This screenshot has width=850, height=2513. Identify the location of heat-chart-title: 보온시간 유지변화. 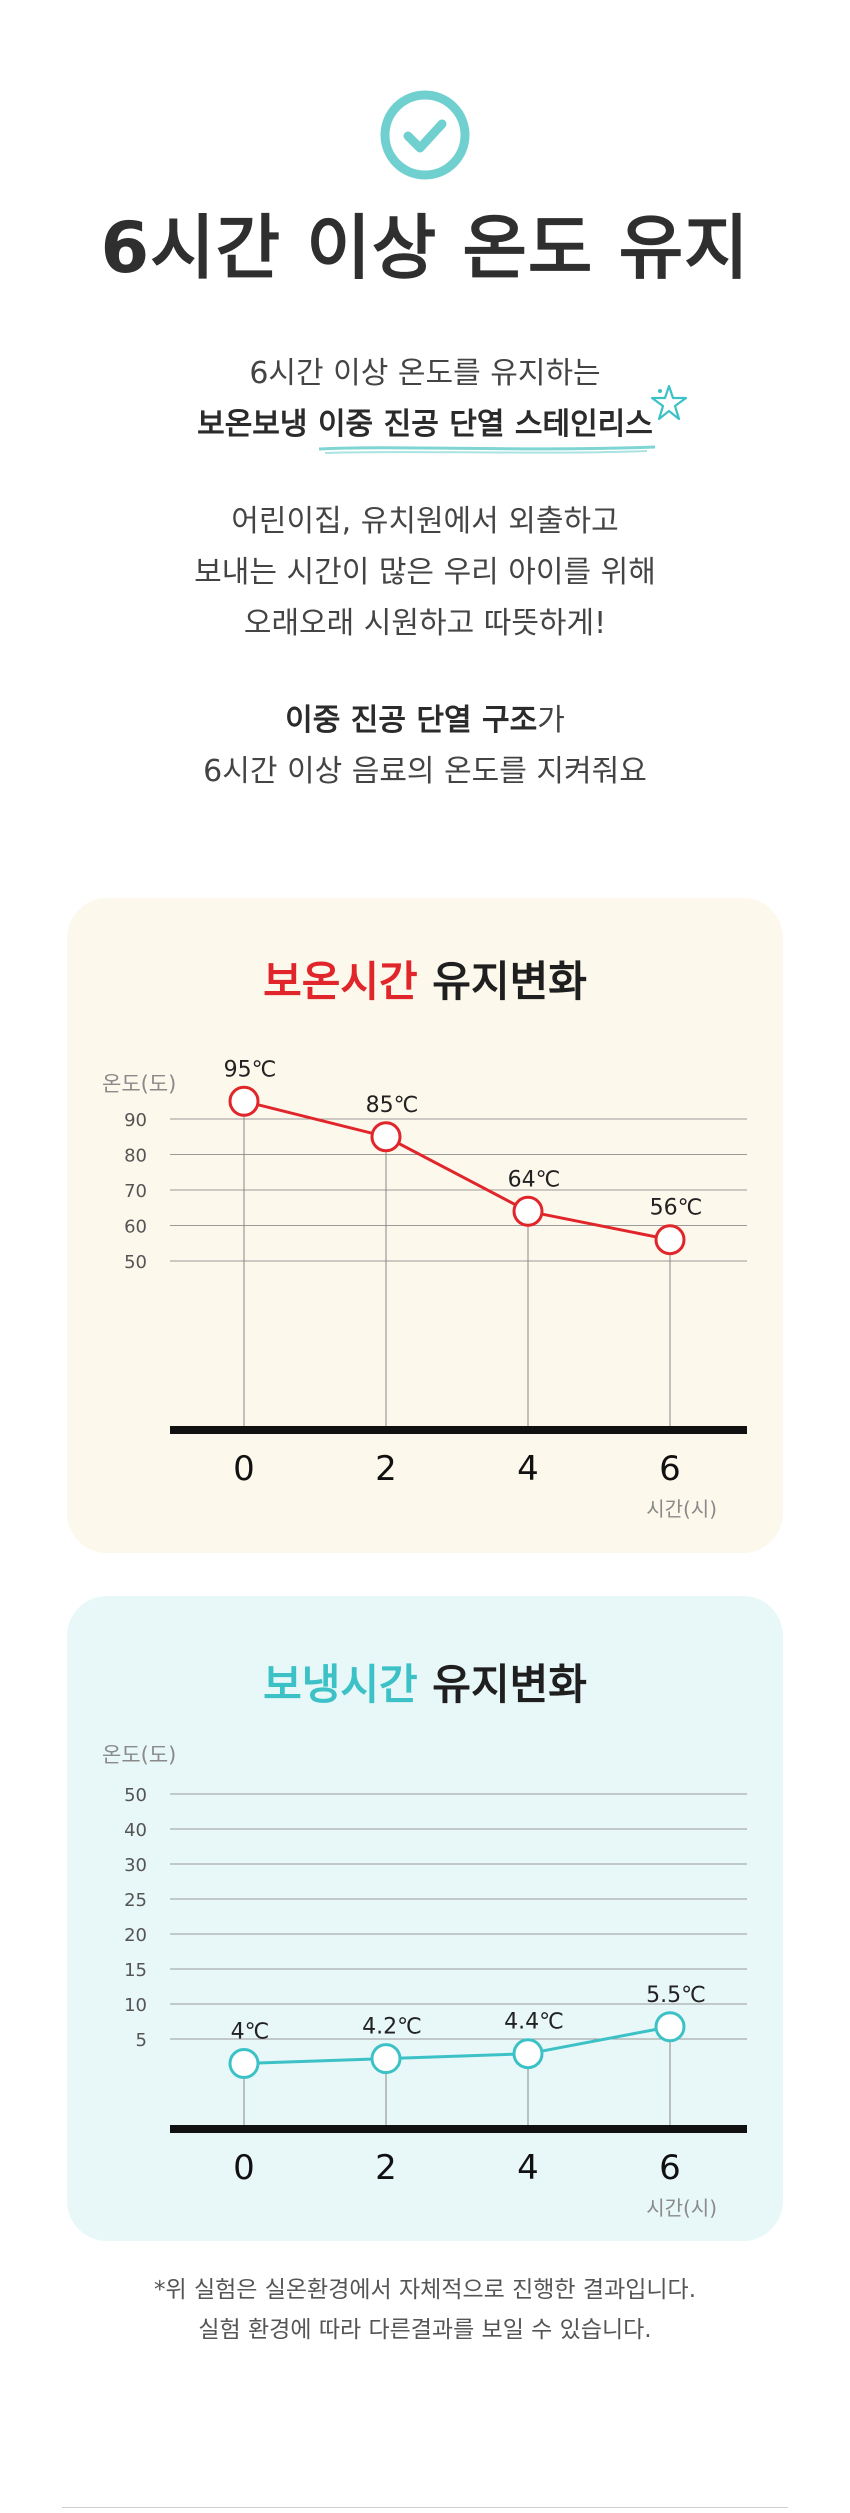
(425, 978).